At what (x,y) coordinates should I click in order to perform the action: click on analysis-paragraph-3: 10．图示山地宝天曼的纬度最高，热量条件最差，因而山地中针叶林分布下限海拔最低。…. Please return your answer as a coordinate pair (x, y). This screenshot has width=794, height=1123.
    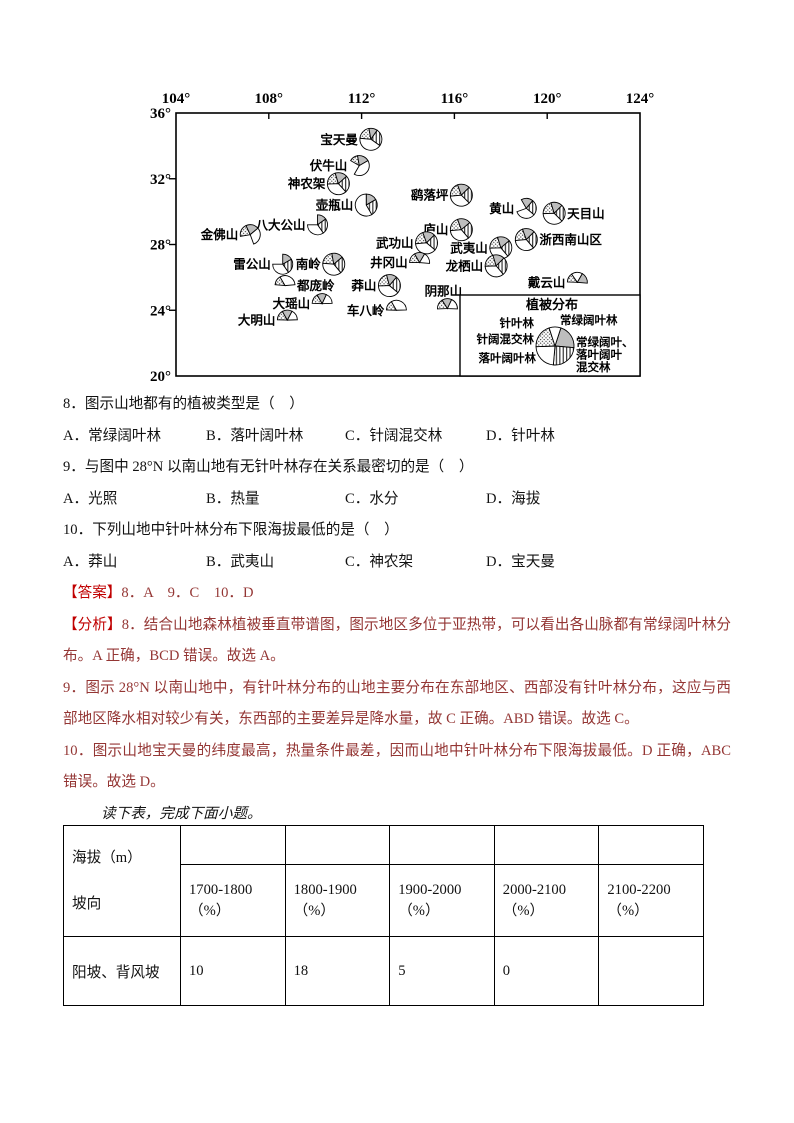
    Looking at the image, I should click on (397, 766).